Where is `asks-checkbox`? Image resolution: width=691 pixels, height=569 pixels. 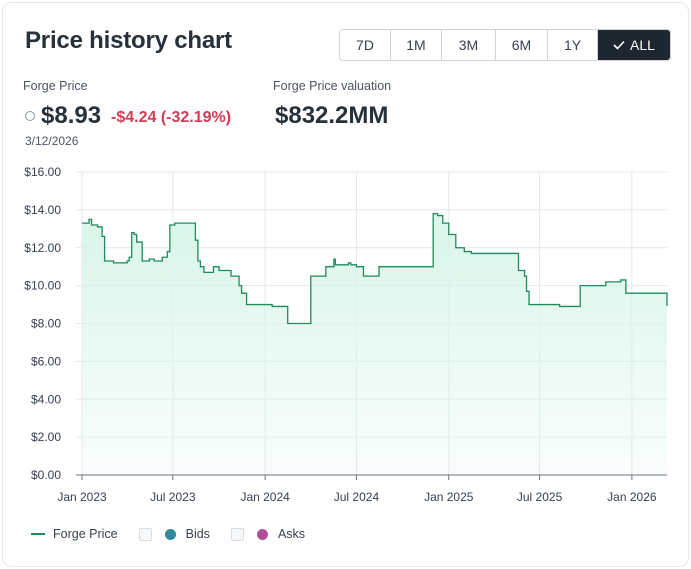 asks-checkbox is located at coordinates (237, 534).